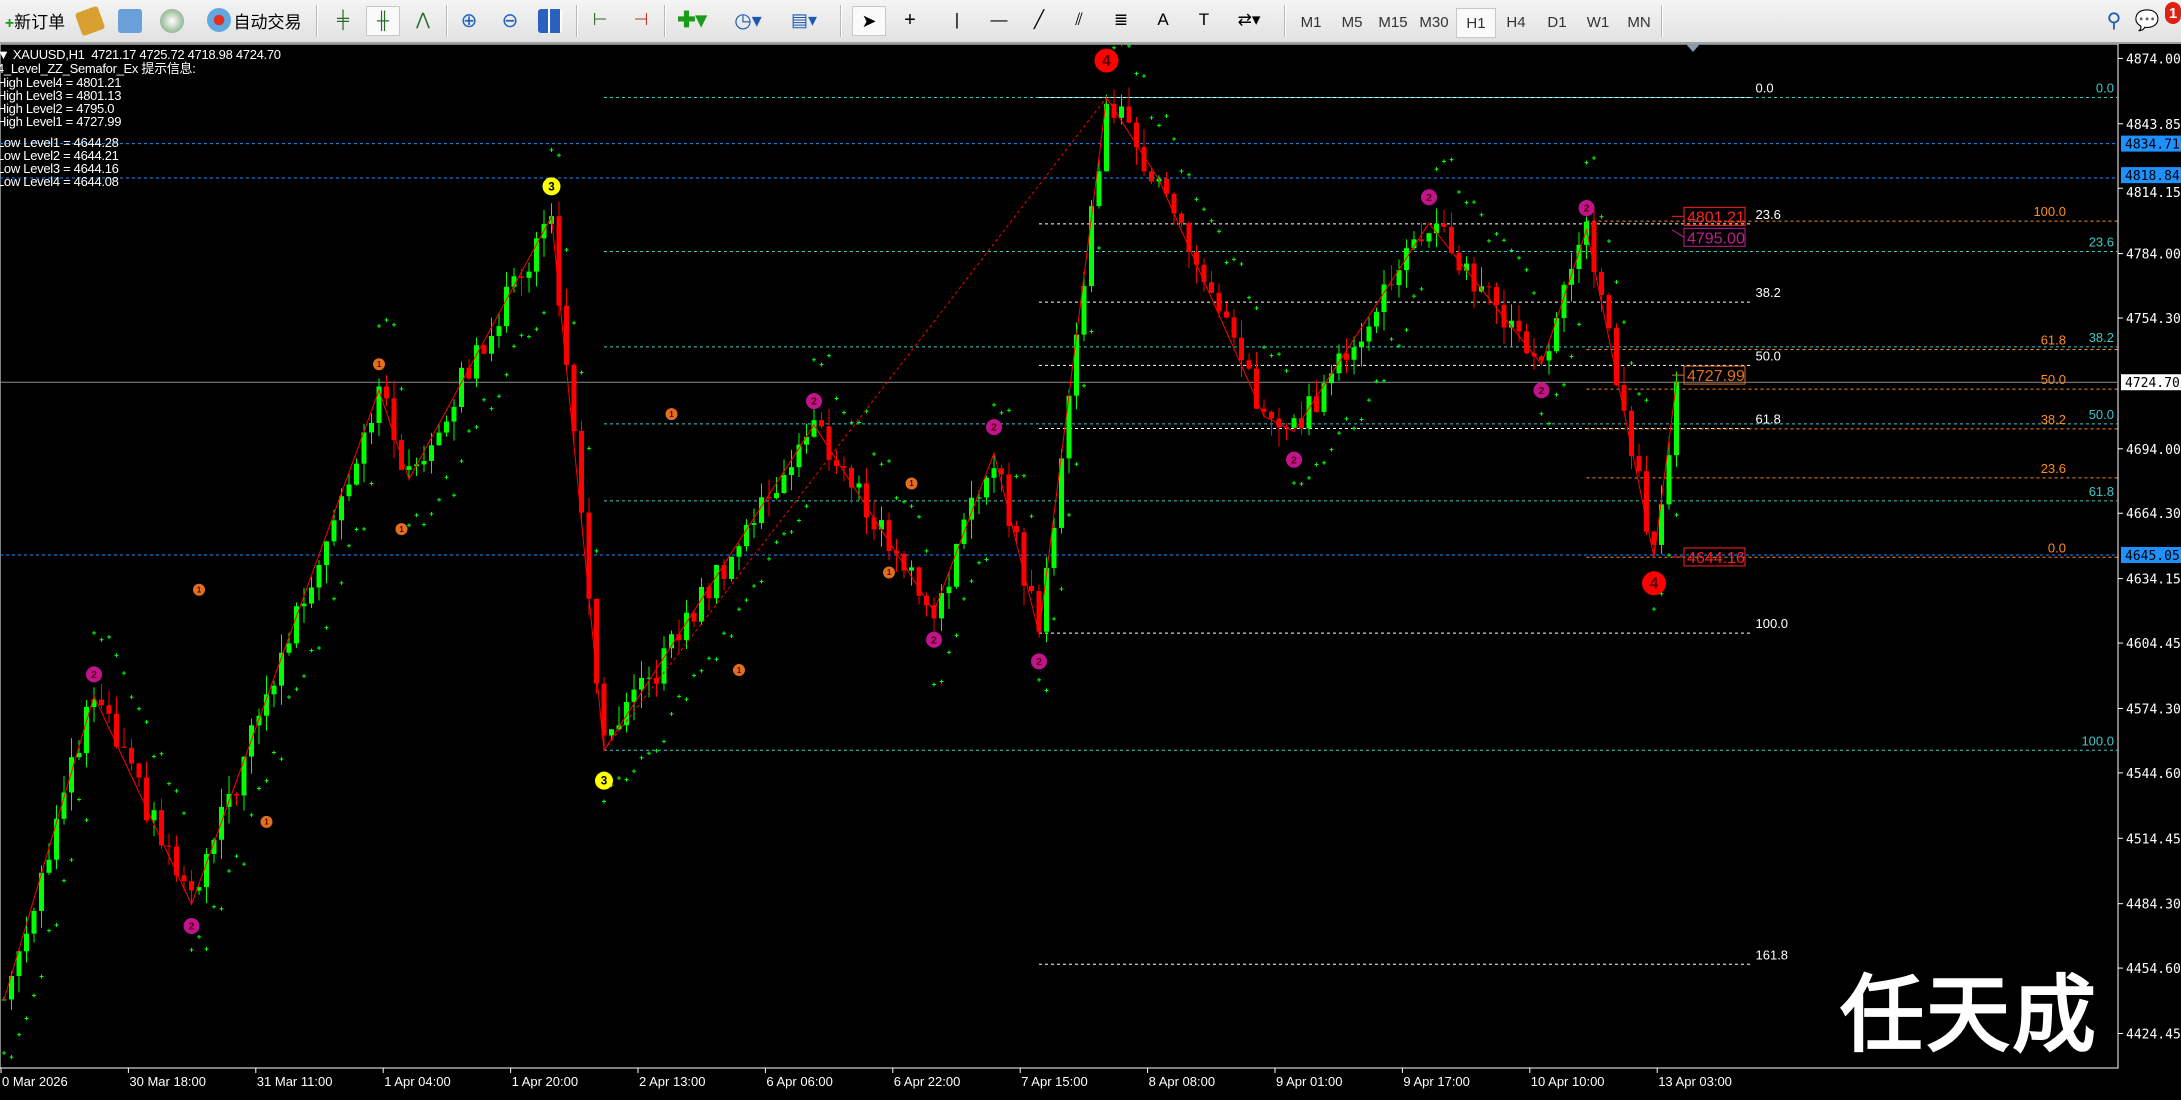 This screenshot has height=1100, width=2181. Describe the element at coordinates (1121, 20) in the screenshot. I see `fibonacci-tool: ≣` at that location.